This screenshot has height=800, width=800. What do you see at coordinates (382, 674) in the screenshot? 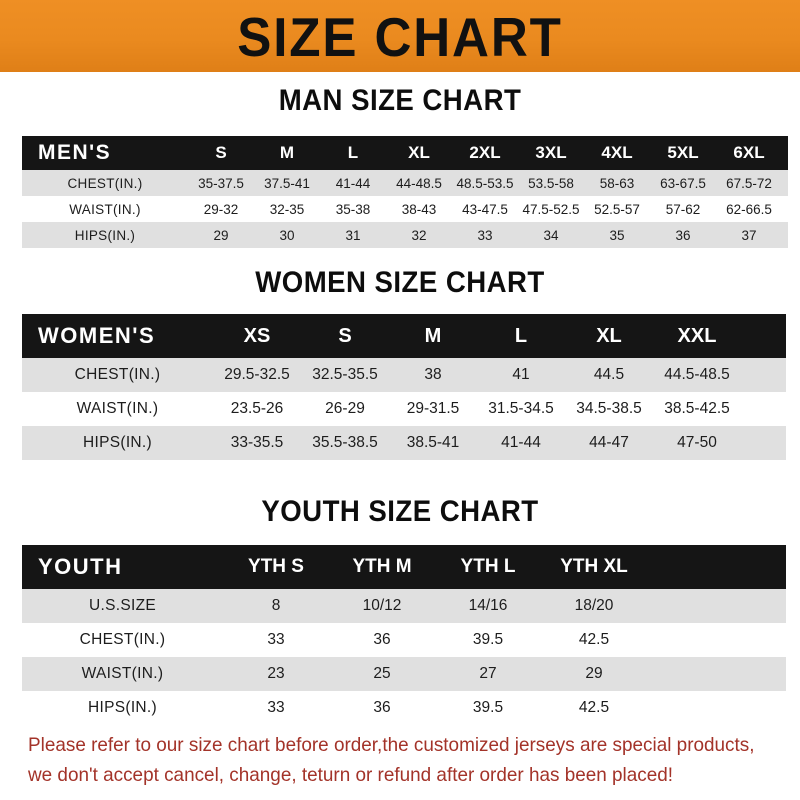
I see `measurement-cell: 25` at bounding box center [382, 674].